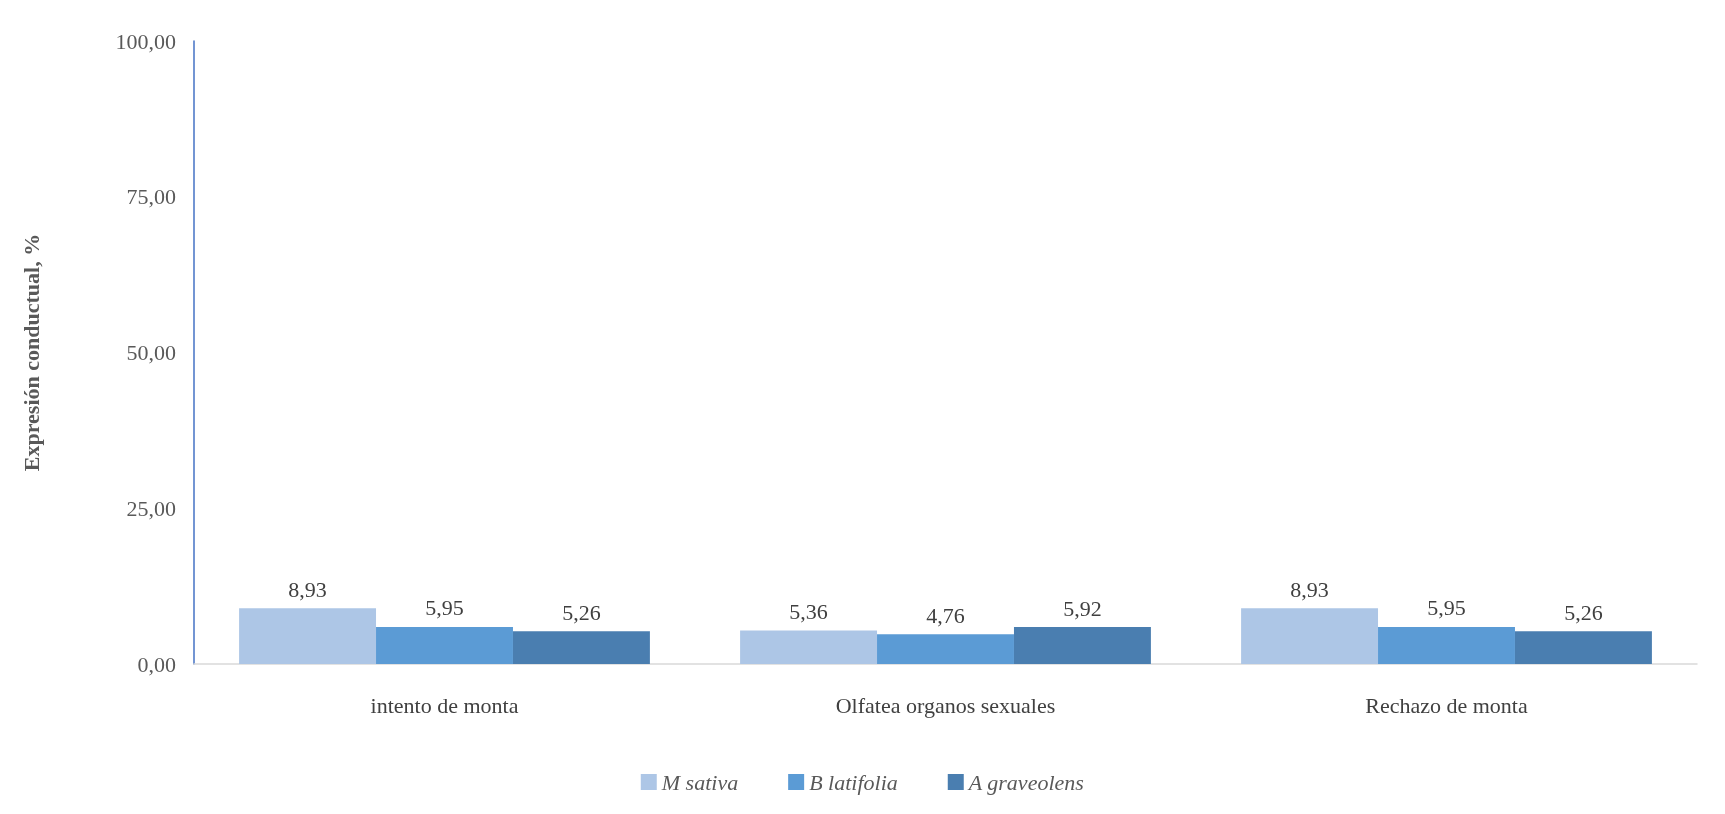  I want to click on y-tick-label: 50,00, so click(151, 352).